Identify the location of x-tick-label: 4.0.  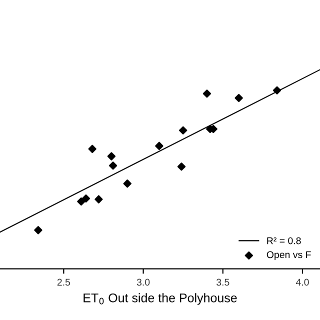
(302, 282).